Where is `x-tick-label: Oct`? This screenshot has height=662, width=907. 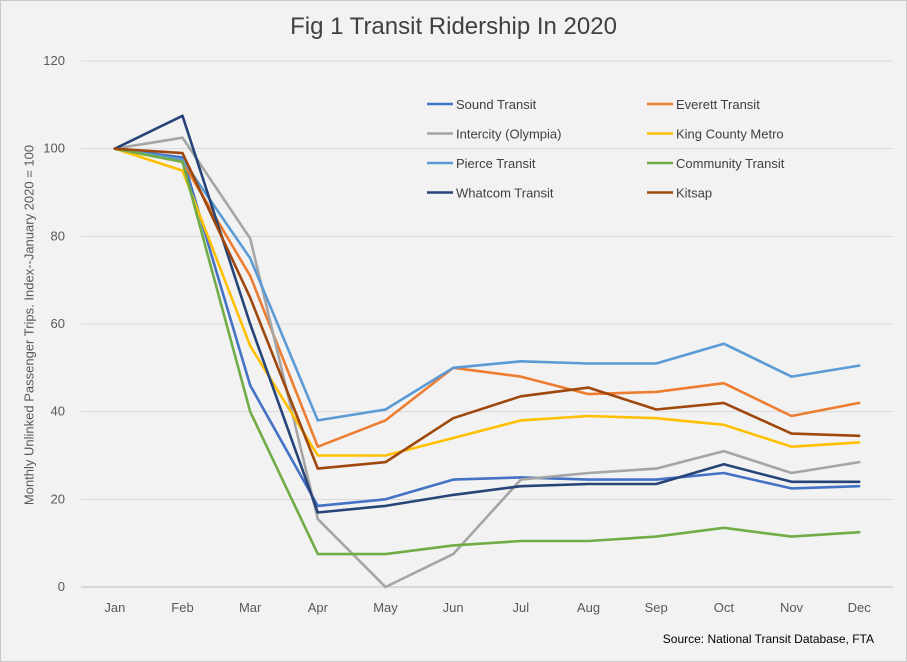
x-tick-label: Oct is located at coordinates (724, 607).